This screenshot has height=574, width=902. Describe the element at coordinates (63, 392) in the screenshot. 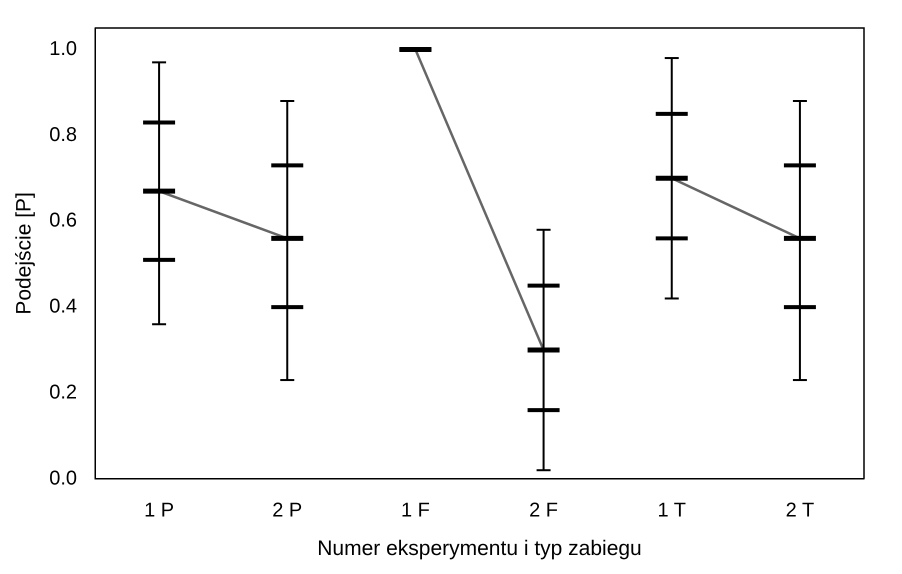

I see `y-tick-label: 0.2` at that location.